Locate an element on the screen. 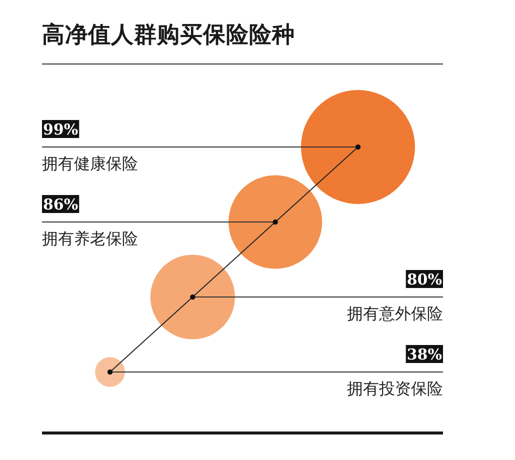 This screenshot has width=515, height=460. category-label: 拥有投资保险 is located at coordinates (395, 388).